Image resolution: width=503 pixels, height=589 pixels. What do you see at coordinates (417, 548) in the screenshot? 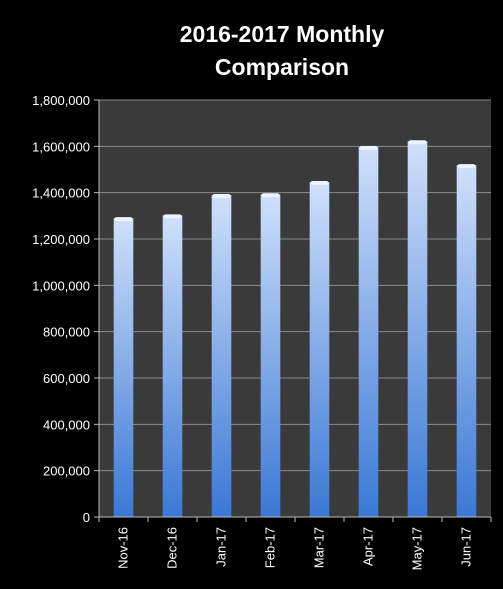
I see `x-tick-label: May-17` at bounding box center [417, 548].